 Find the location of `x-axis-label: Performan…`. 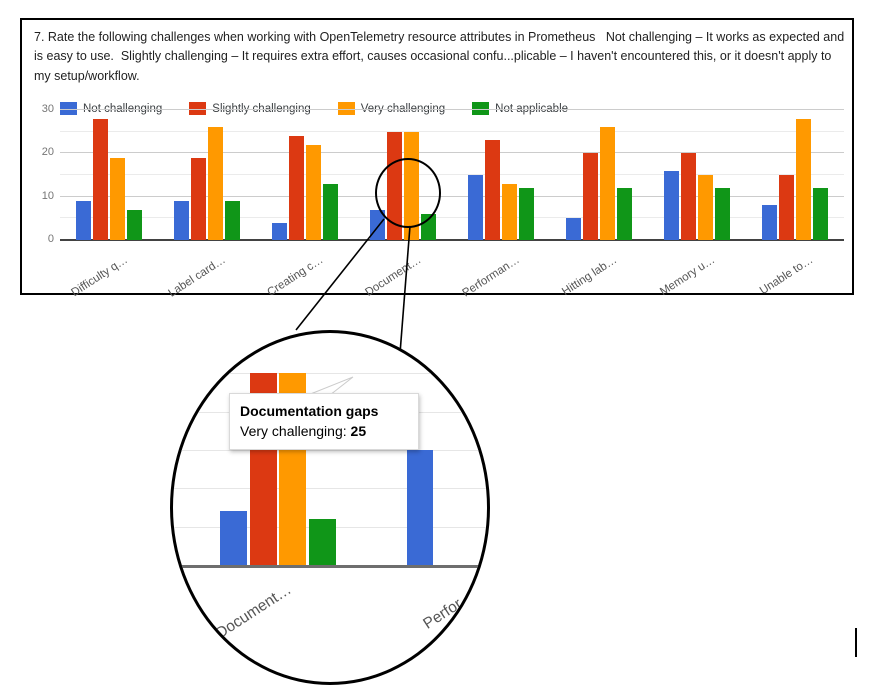

x-axis-label: Performan… is located at coordinates (491, 277).